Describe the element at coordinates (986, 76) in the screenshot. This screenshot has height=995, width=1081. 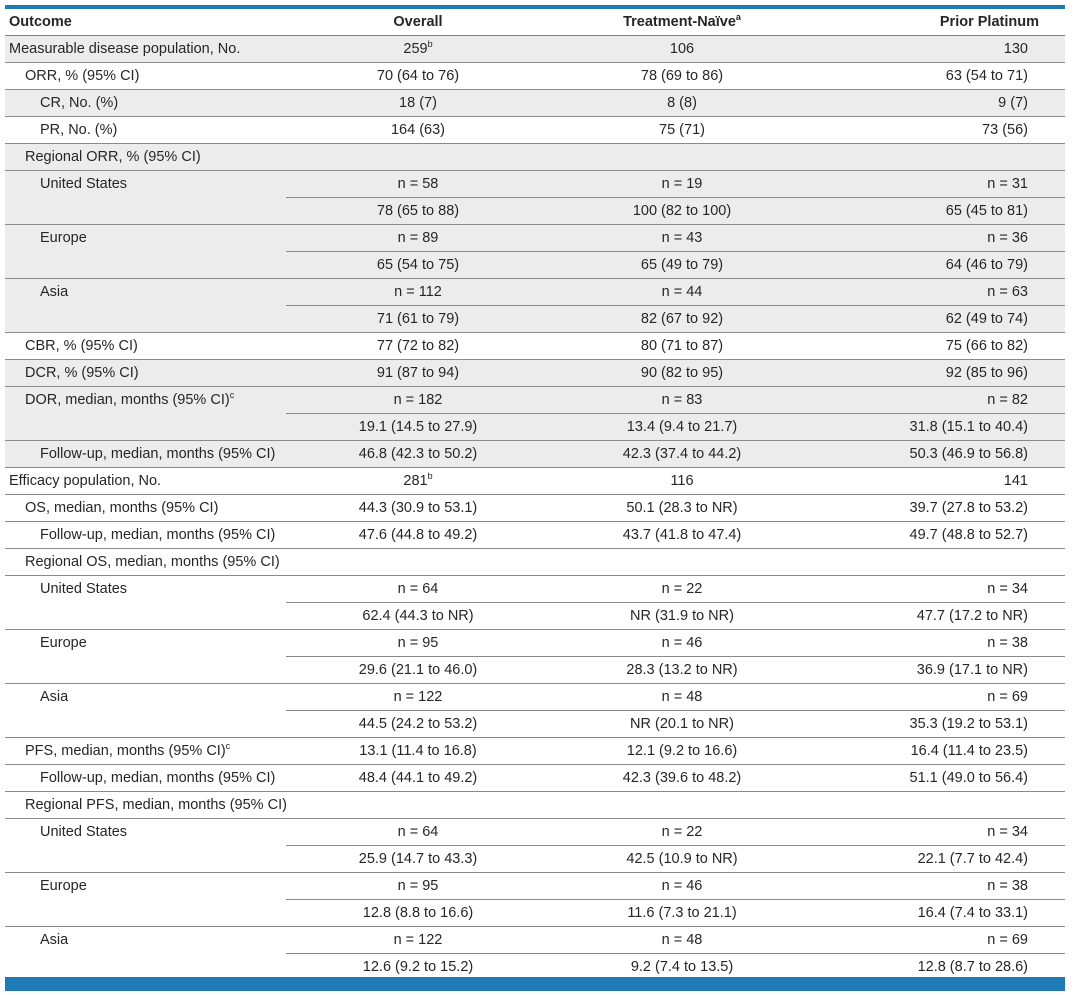
I see `cell-platinum-value: 63 (54 to 71)` at that location.